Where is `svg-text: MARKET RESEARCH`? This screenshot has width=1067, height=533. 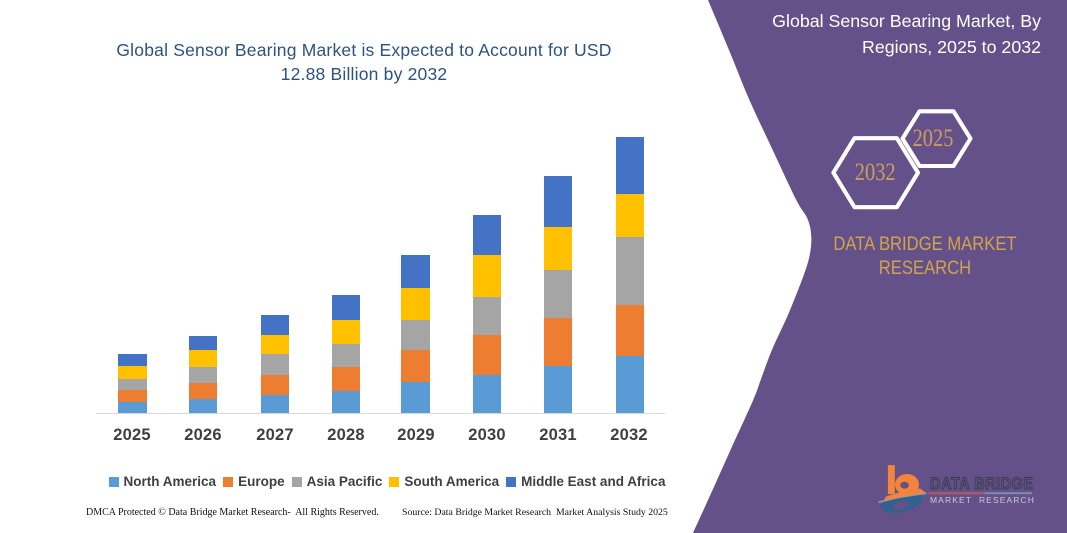 svg-text: MARKET RESEARCH is located at coordinates (982, 500).